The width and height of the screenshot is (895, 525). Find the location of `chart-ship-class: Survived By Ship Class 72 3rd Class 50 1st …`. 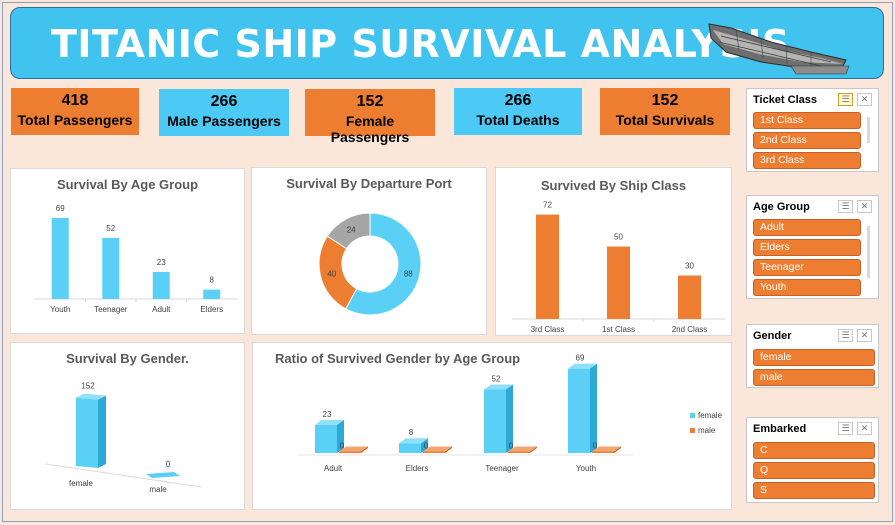

chart-ship-class: Survived By Ship Class 72 3rd Class 50 1st … is located at coordinates (613, 251).